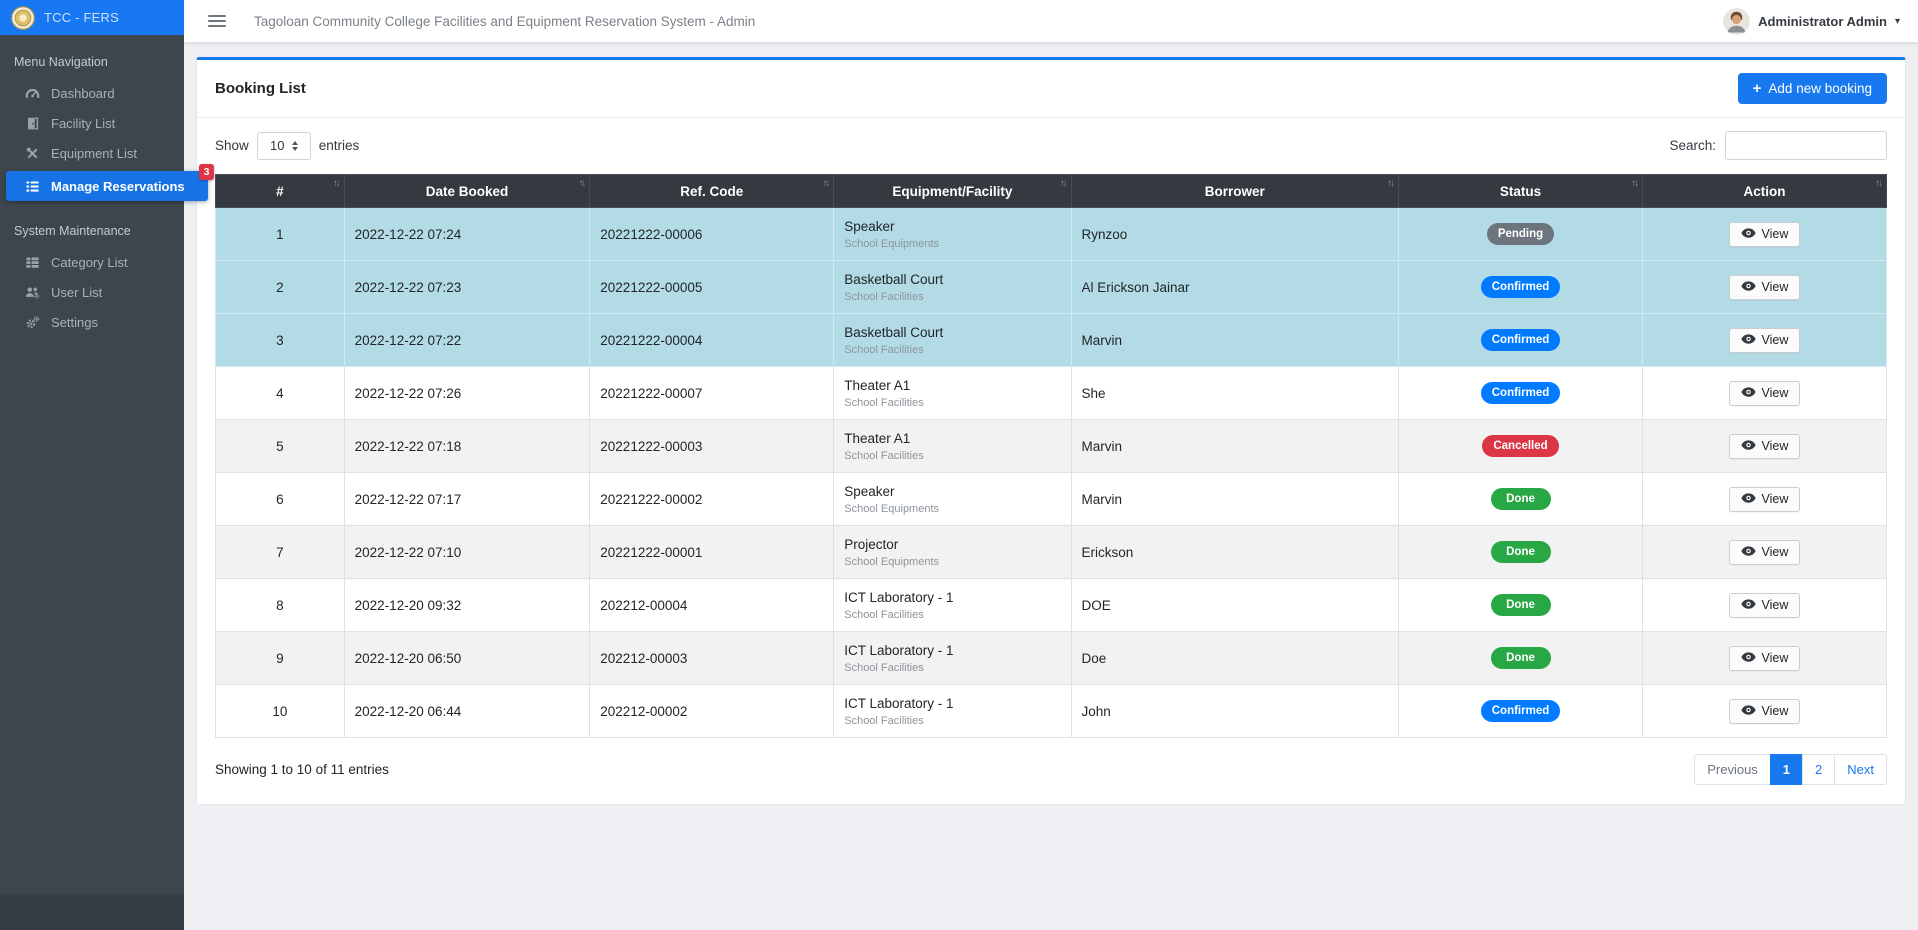 Image resolution: width=1918 pixels, height=930 pixels. What do you see at coordinates (81, 17) in the screenshot?
I see `brand-title: TCC - FERS` at bounding box center [81, 17].